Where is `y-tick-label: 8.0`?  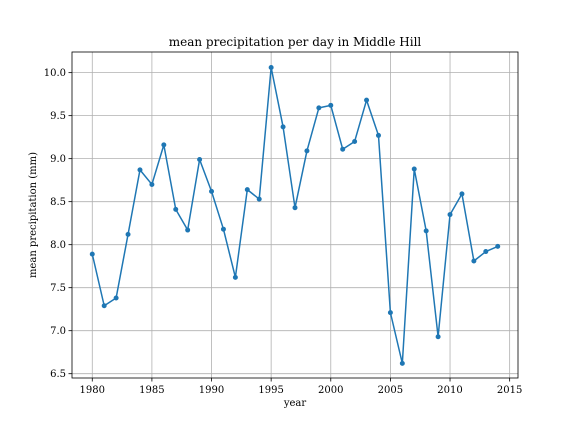 y-tick-label: 8.0 is located at coordinates (58, 245).